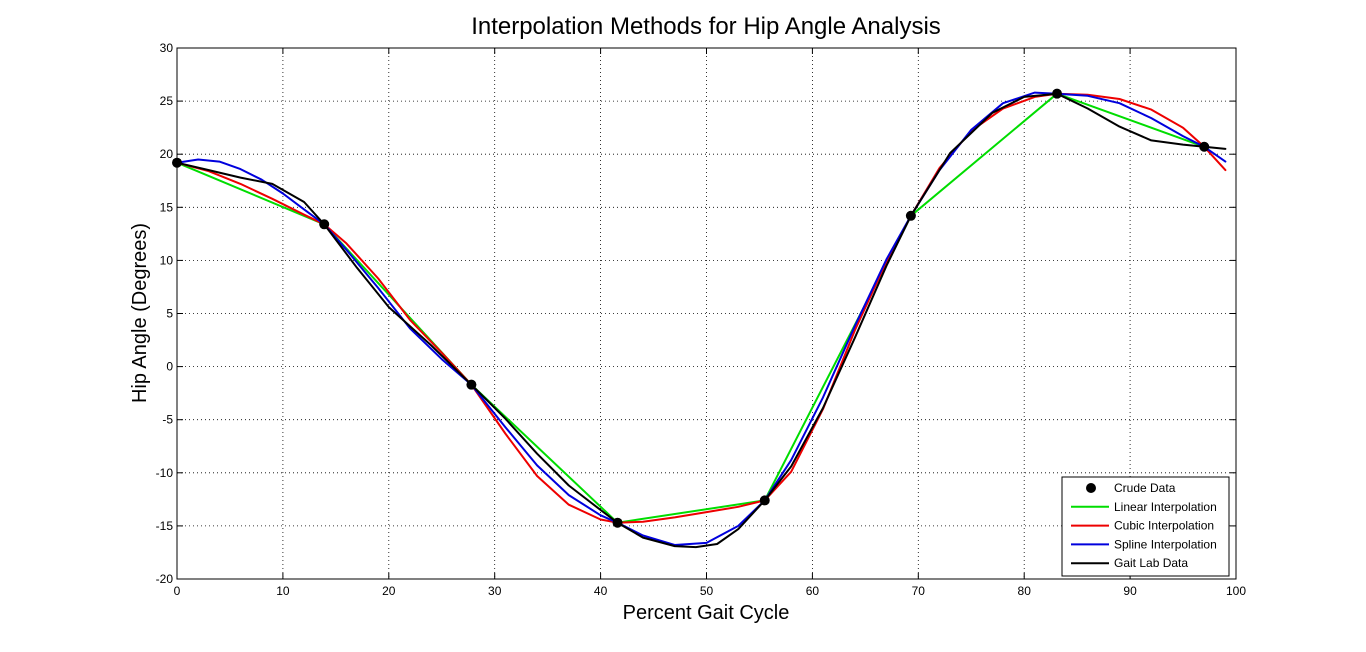 The width and height of the screenshot is (1366, 652). Describe the element at coordinates (1145, 488) in the screenshot. I see `legend-label: Crude Data` at that location.